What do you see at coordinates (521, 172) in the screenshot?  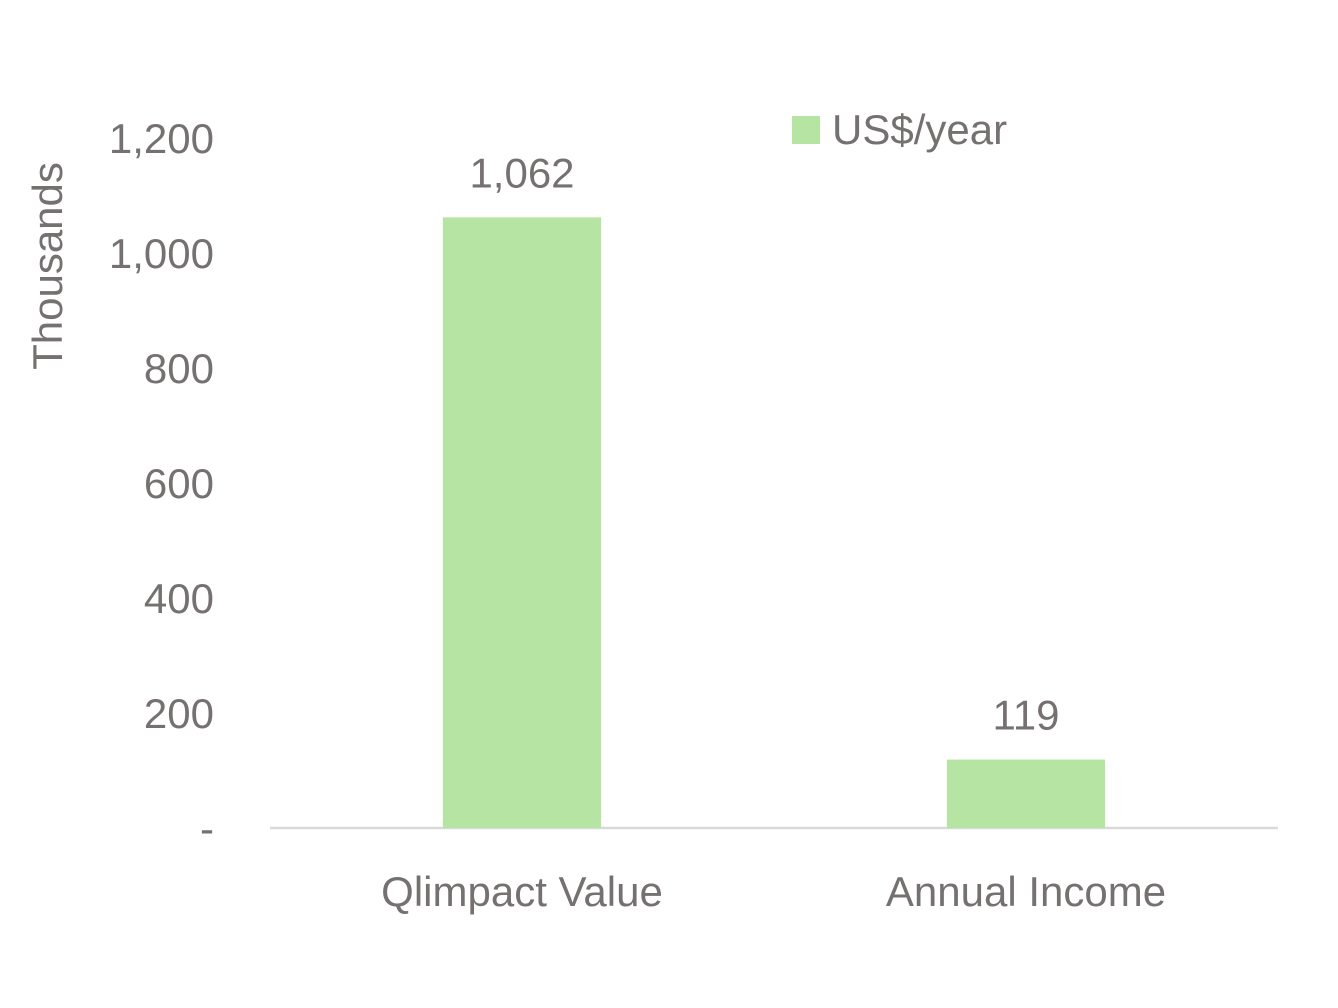 I see `bar-data-label: 1,062` at bounding box center [521, 172].